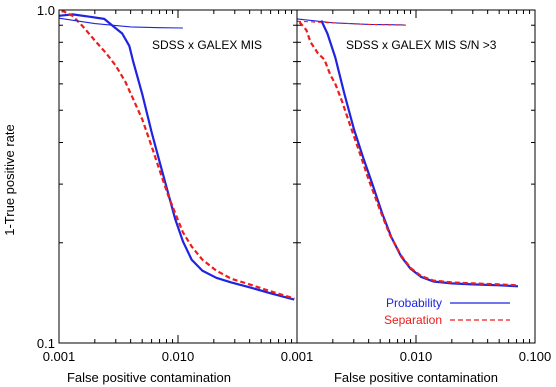 The height and width of the screenshot is (387, 556). Describe the element at coordinates (207, 45) in the screenshot. I see `panel-title: SDSS x GALEX MIS` at that location.